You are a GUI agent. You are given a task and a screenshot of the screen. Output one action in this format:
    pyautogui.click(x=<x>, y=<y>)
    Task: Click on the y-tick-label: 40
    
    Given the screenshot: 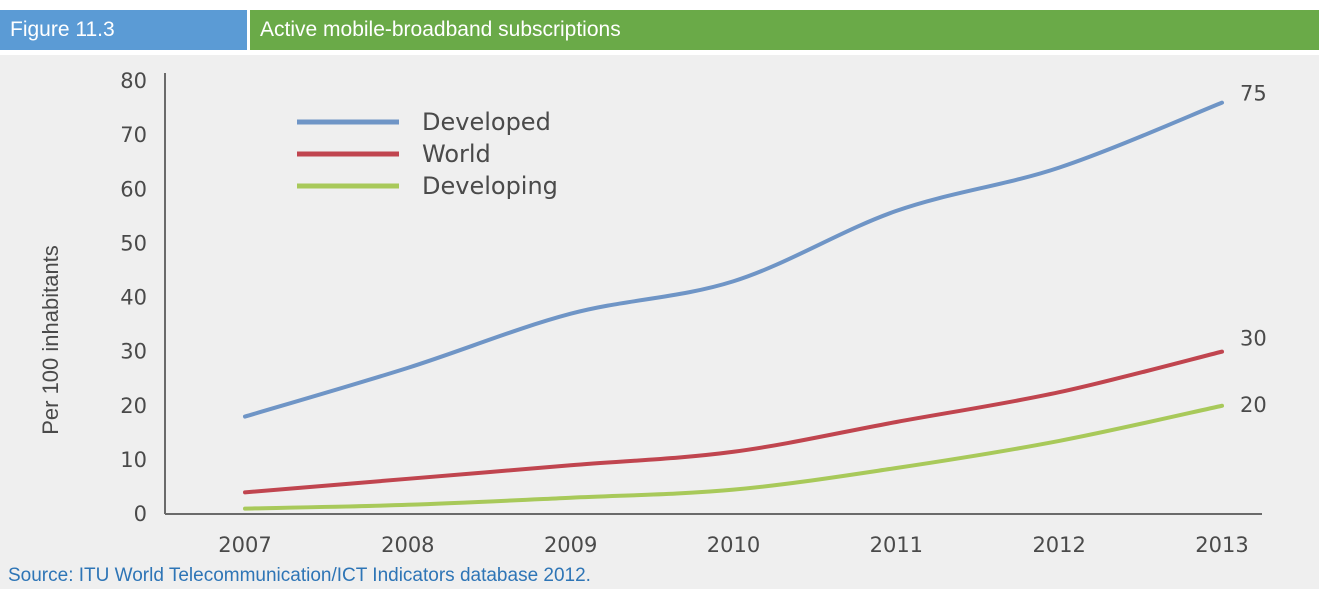 What is the action you would take?
    pyautogui.click(x=133, y=298)
    